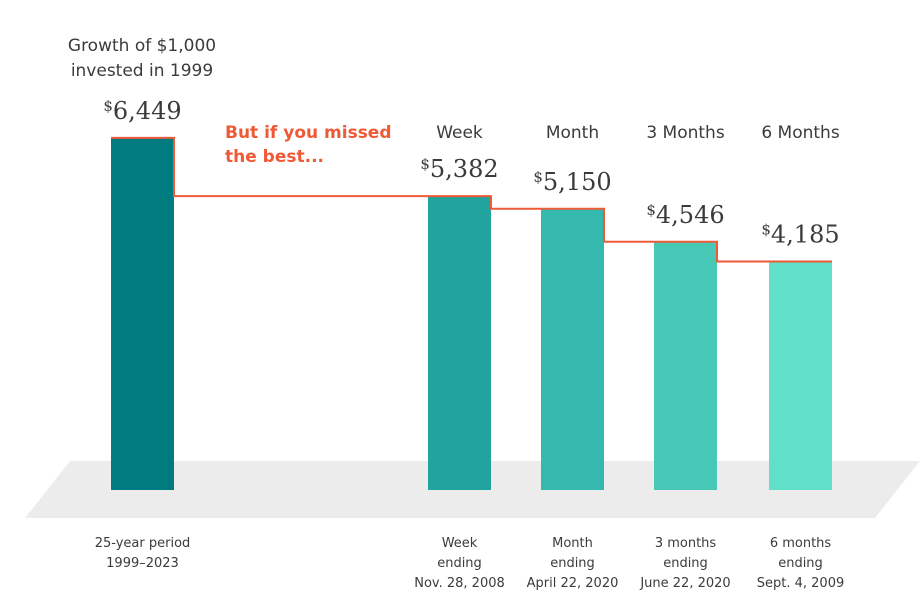 The height and width of the screenshot is (604, 922). Describe the element at coordinates (577, 182) in the screenshot. I see `value-number: 5,150` at that location.